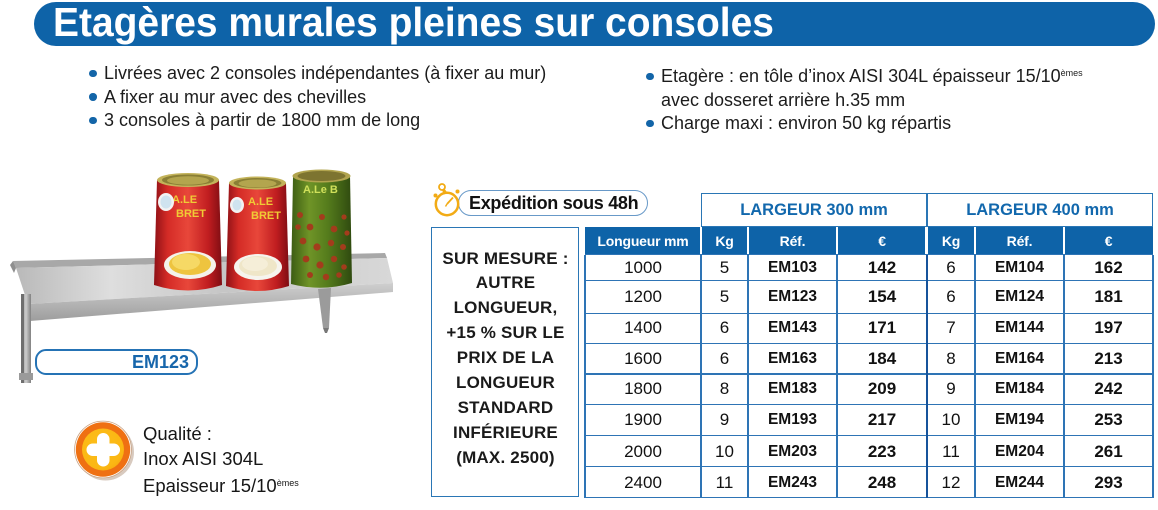 The image size is (1158, 510). What do you see at coordinates (320, 190) in the screenshot?
I see `svg-text: A.Le B` at bounding box center [320, 190].